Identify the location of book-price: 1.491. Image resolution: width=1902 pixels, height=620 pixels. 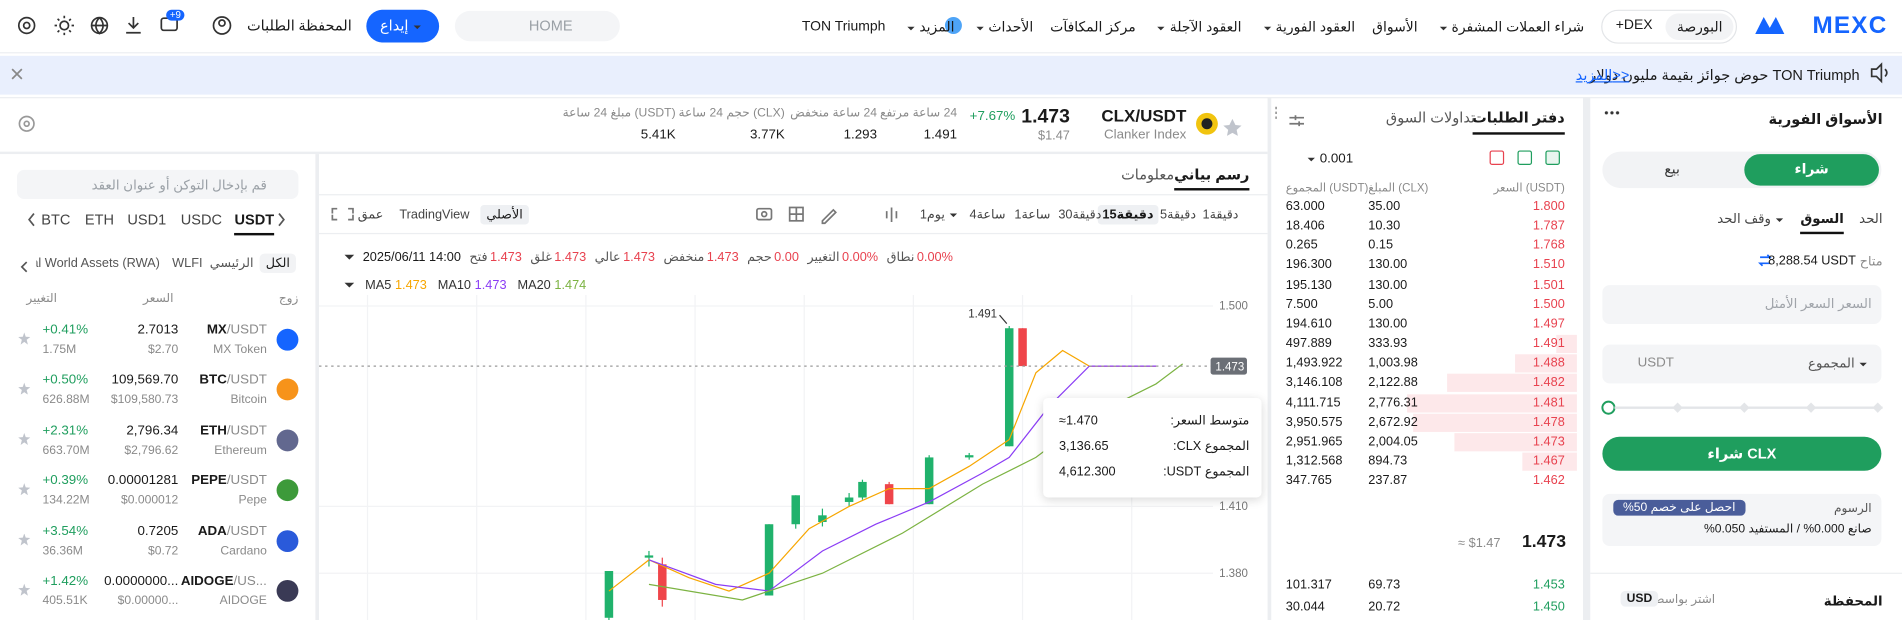
(1548, 343).